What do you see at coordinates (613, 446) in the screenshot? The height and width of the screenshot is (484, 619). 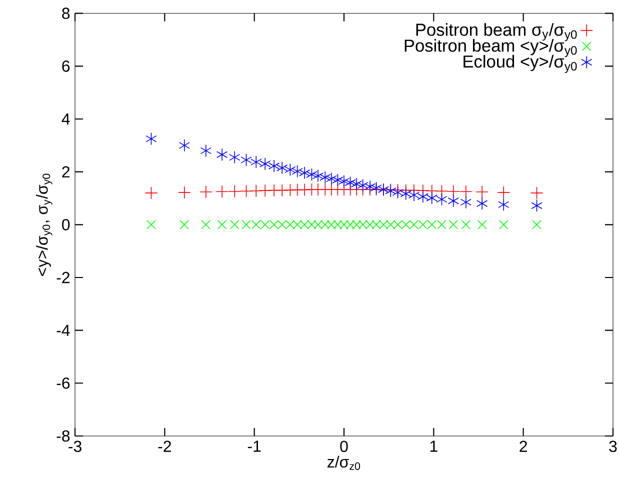 I see `x-tick-label: 3` at bounding box center [613, 446].